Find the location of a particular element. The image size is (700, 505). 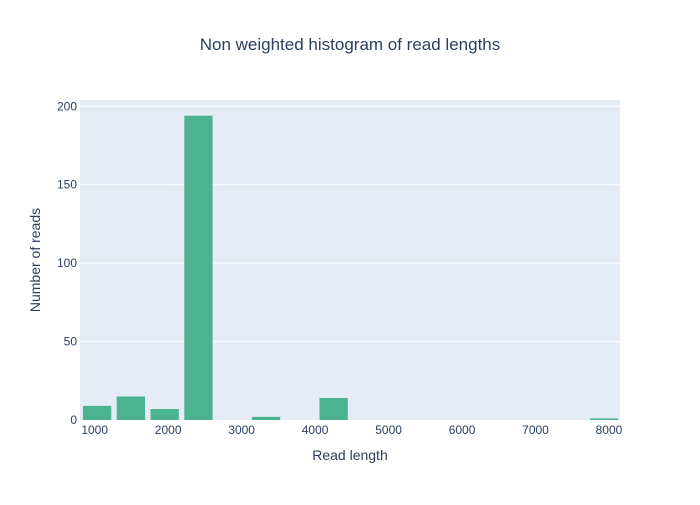

y-tick-label: 50 is located at coordinates (71, 342).